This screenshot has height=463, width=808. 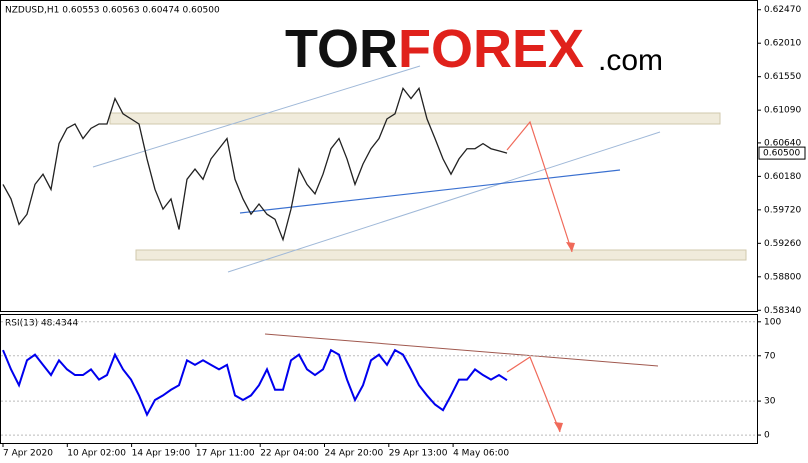 What do you see at coordinates (782, 277) in the screenshot?
I see `y-tick-label: 0.58800` at bounding box center [782, 277].